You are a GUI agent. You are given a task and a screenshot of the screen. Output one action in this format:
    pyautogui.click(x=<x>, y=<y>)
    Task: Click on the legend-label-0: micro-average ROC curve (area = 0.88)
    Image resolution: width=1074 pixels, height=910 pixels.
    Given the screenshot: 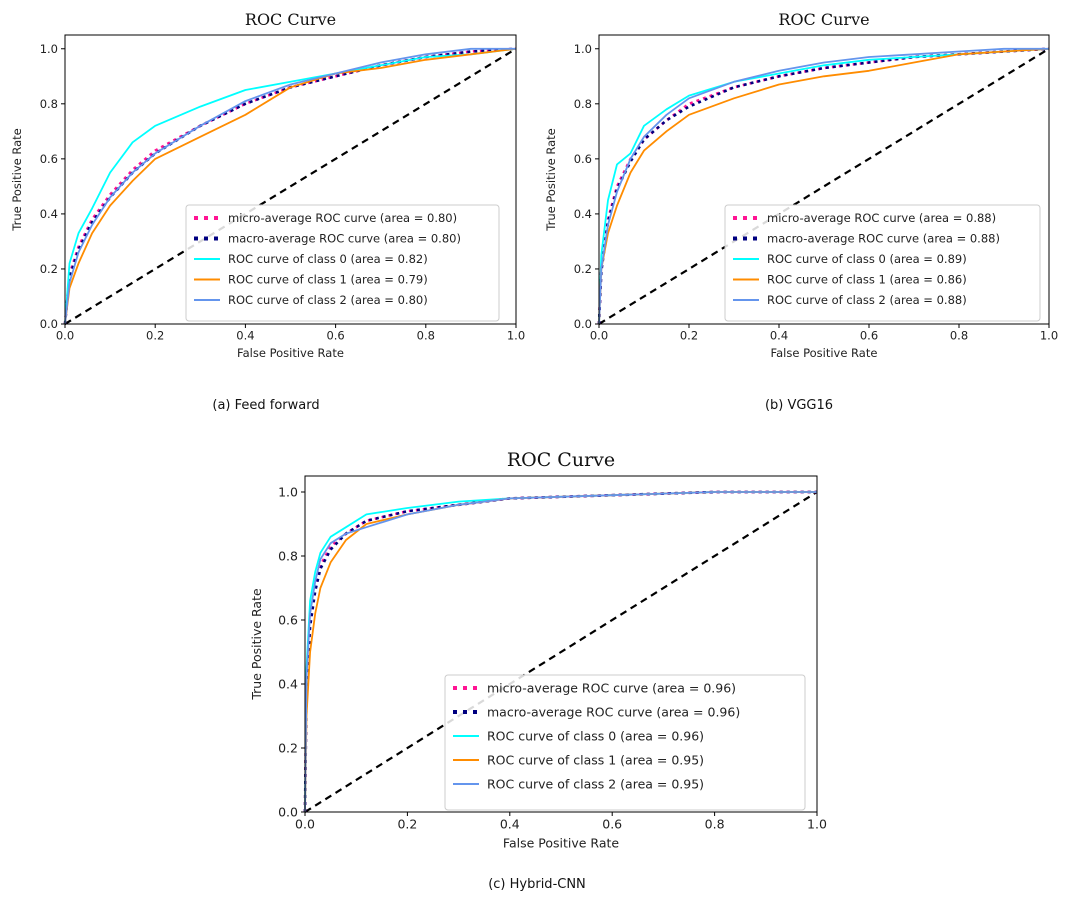 What is the action you would take?
    pyautogui.click(x=881, y=218)
    